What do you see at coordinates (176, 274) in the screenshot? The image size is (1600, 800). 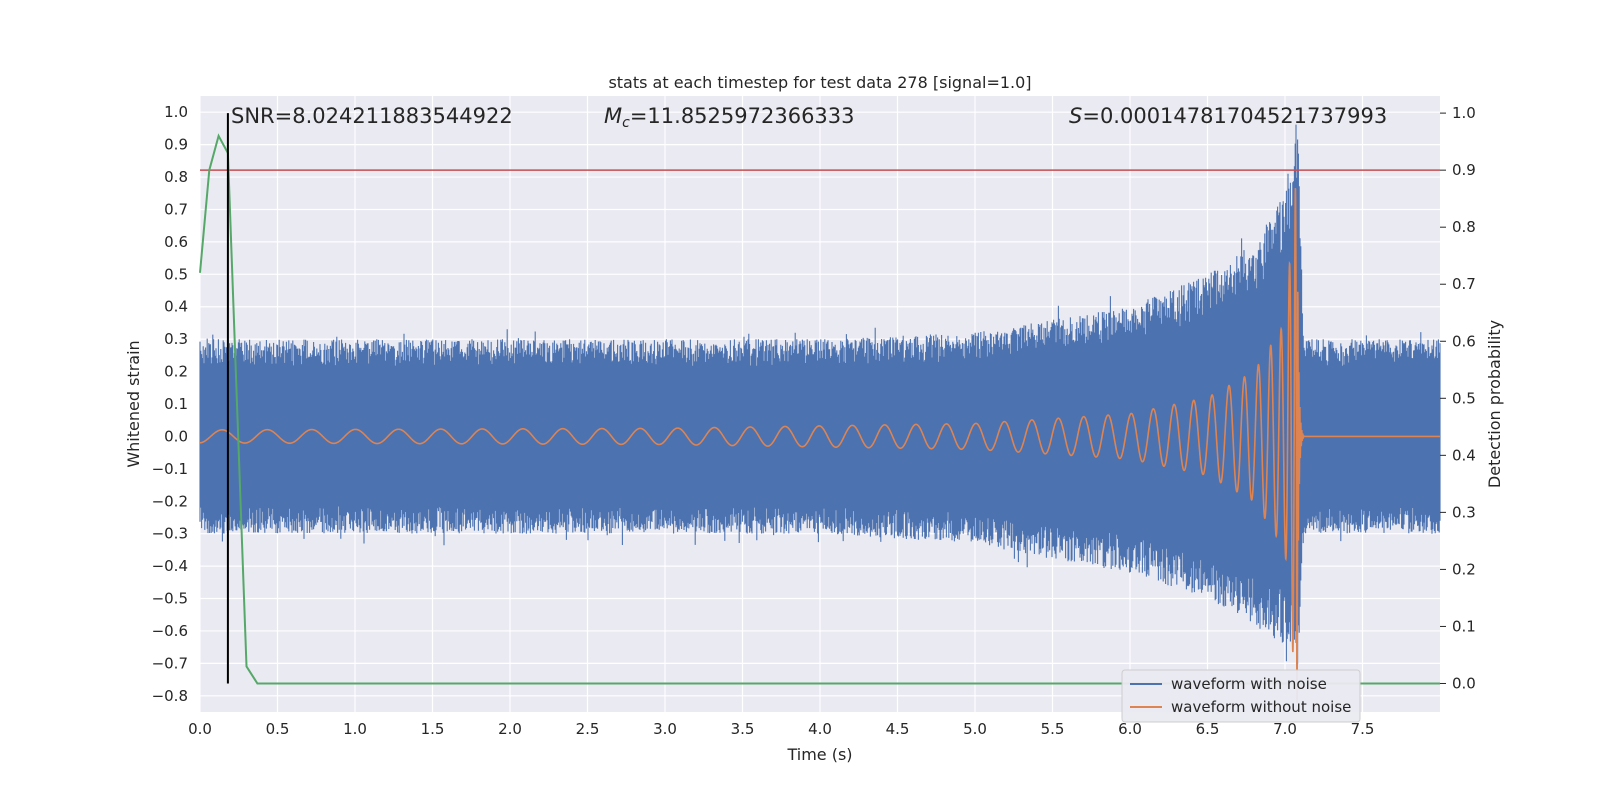 I see `y-left-tick-label: 0.5` at bounding box center [176, 274].